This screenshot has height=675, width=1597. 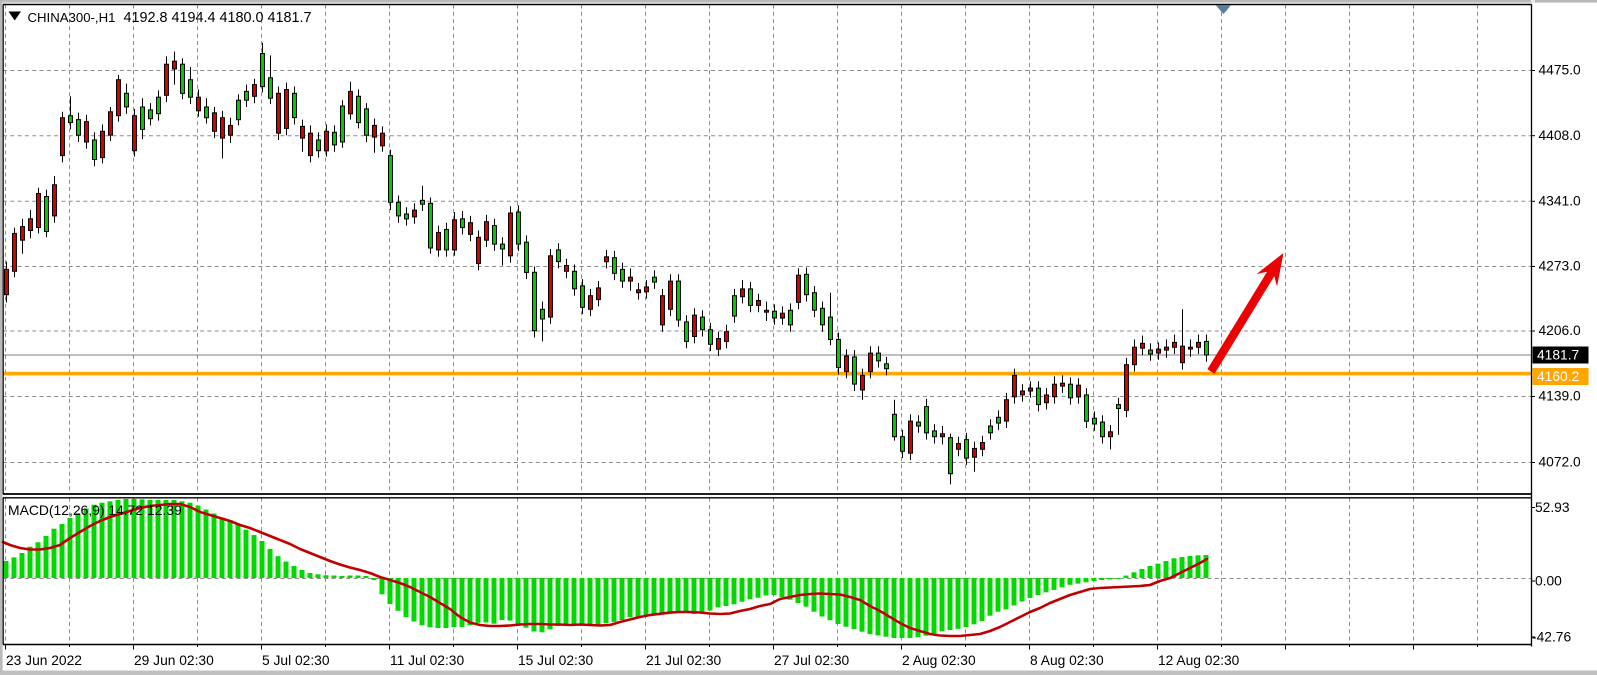 I want to click on svg-text: 8 Aug 02:30, so click(x=1067, y=660).